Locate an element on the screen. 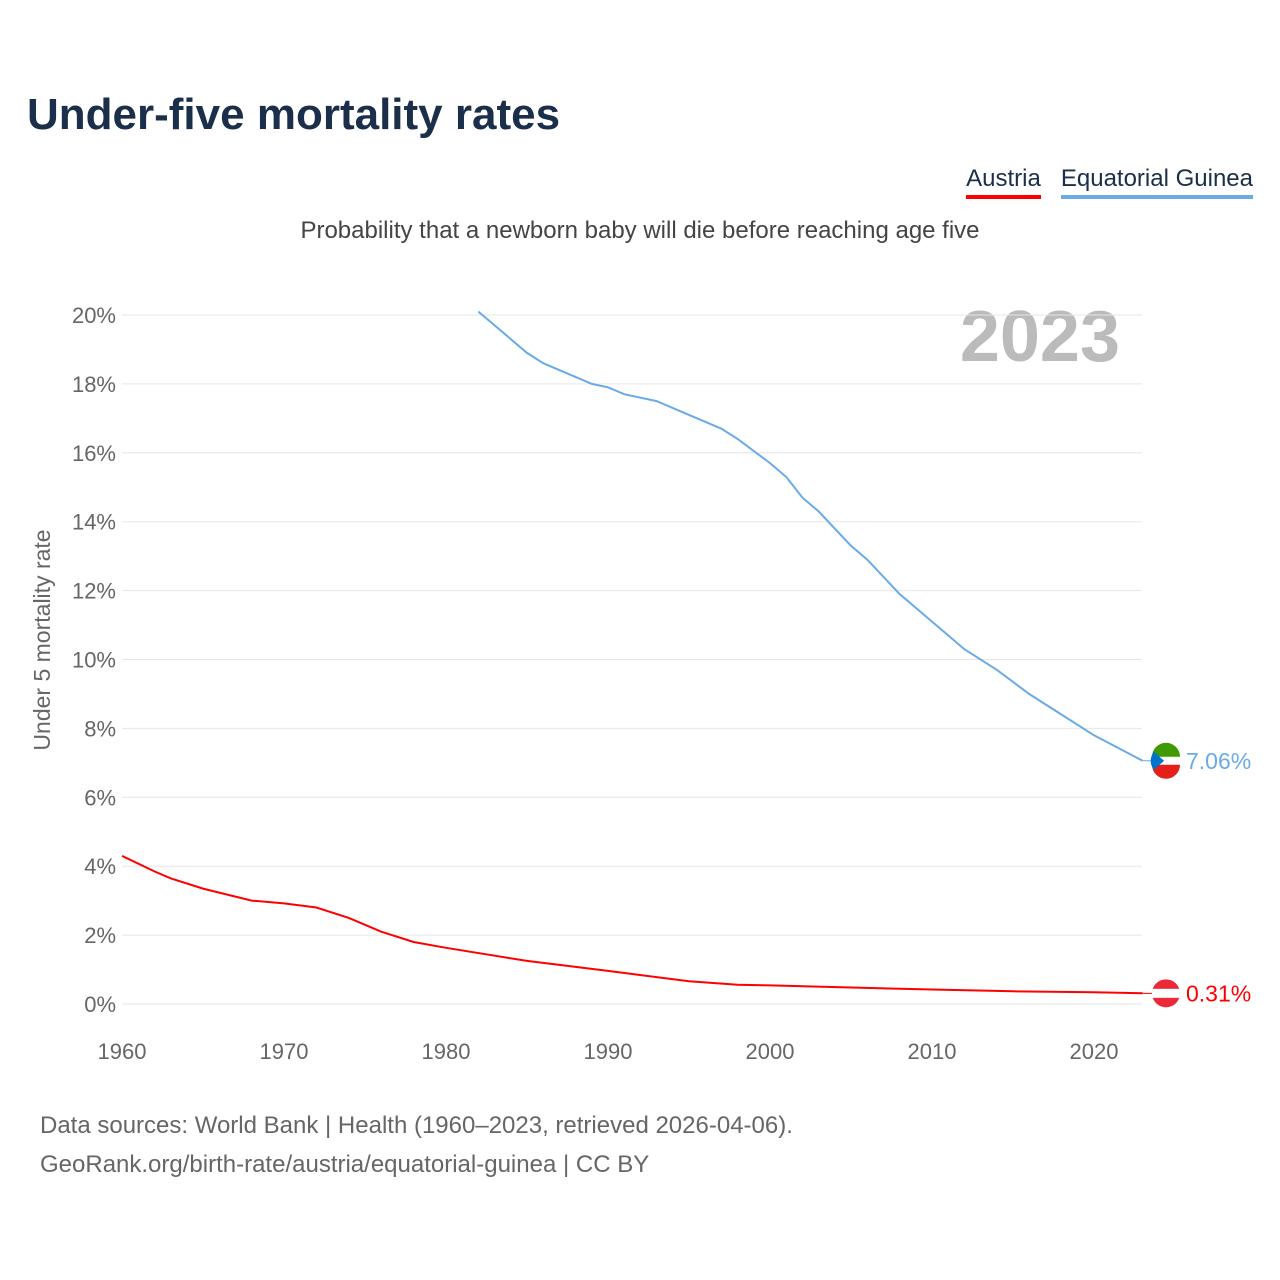 This screenshot has height=1280, width=1280. y-tick-label: 12% is located at coordinates (94, 591).